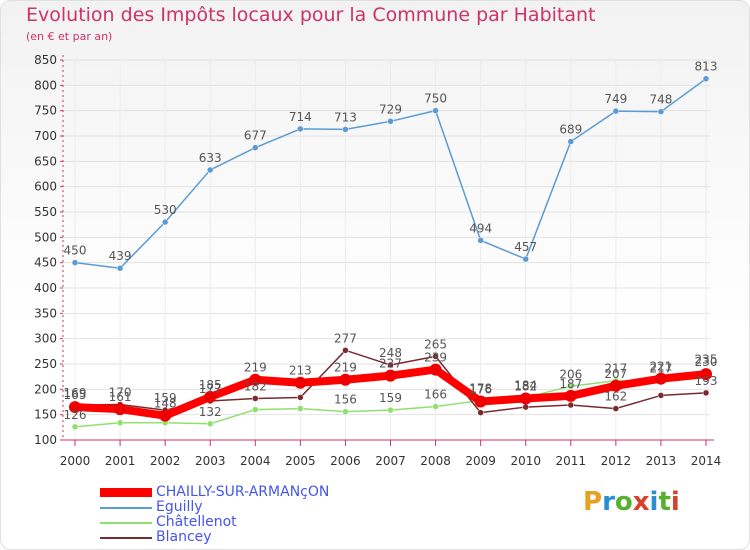 This screenshot has height=550, width=750. What do you see at coordinates (45, 288) in the screenshot?
I see `y-tick-label: 400` at bounding box center [45, 288].